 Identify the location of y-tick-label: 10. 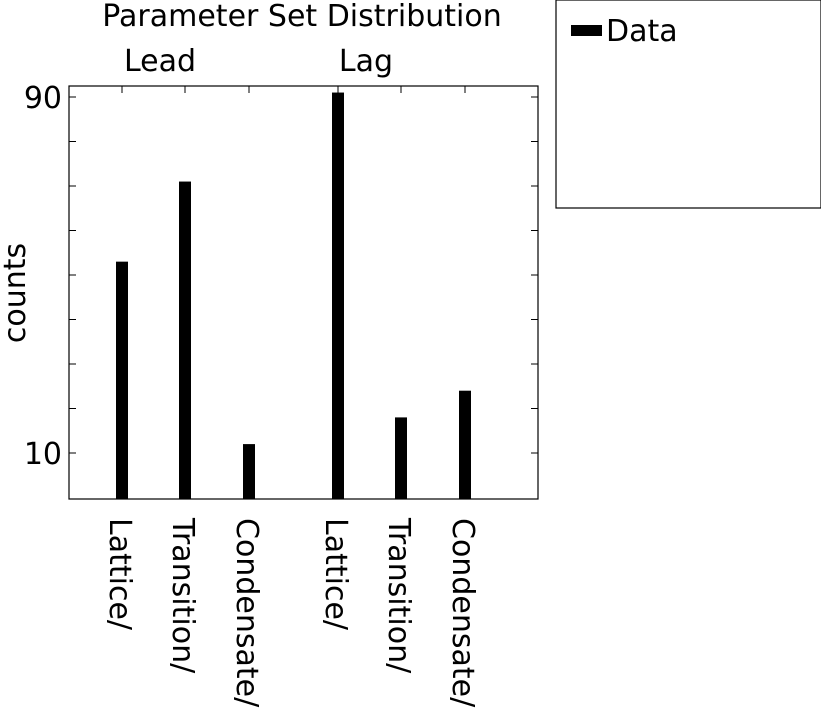
(43, 454).